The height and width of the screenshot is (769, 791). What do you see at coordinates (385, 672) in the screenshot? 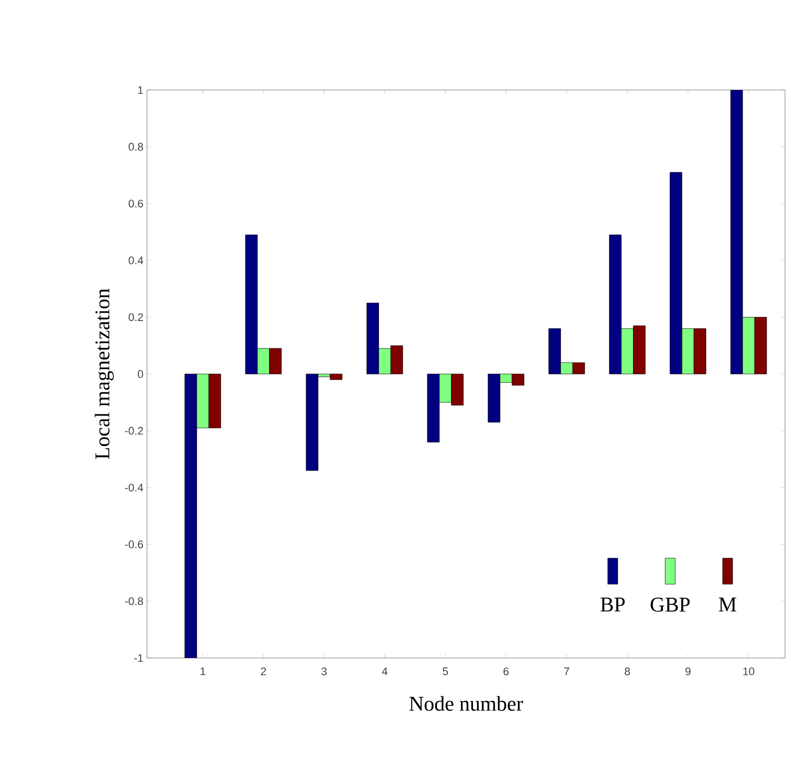
I see `x-tick-label: 4` at bounding box center [385, 672].